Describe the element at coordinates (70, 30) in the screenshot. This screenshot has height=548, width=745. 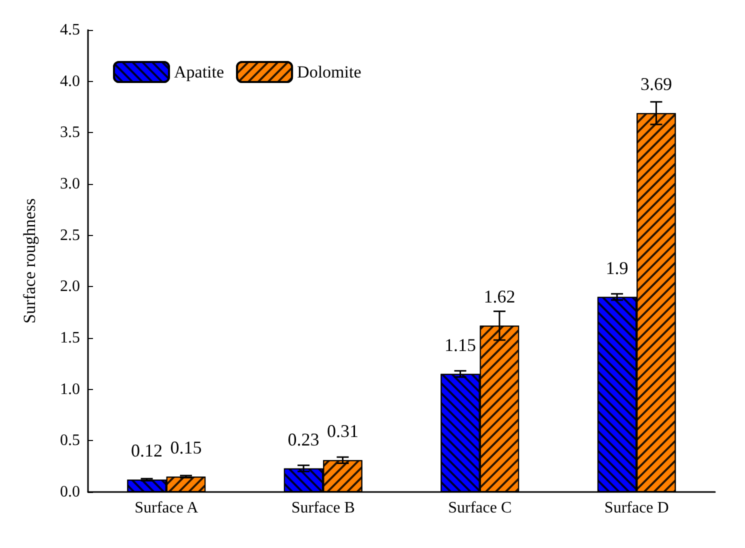
I see `y-tick-label: 4.5` at that location.